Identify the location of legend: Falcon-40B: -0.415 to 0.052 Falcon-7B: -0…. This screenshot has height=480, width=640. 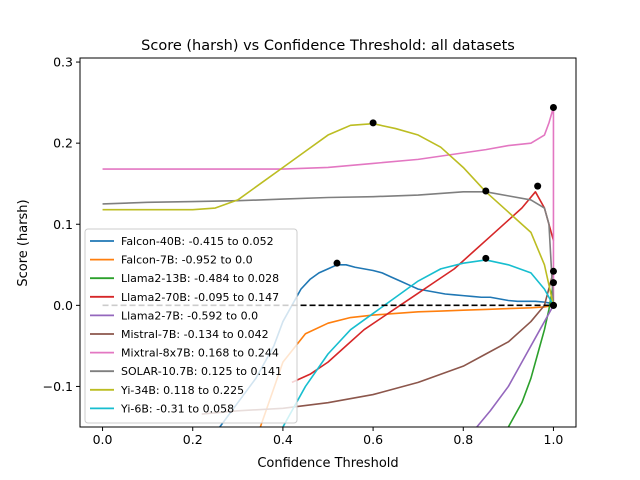
(191, 326).